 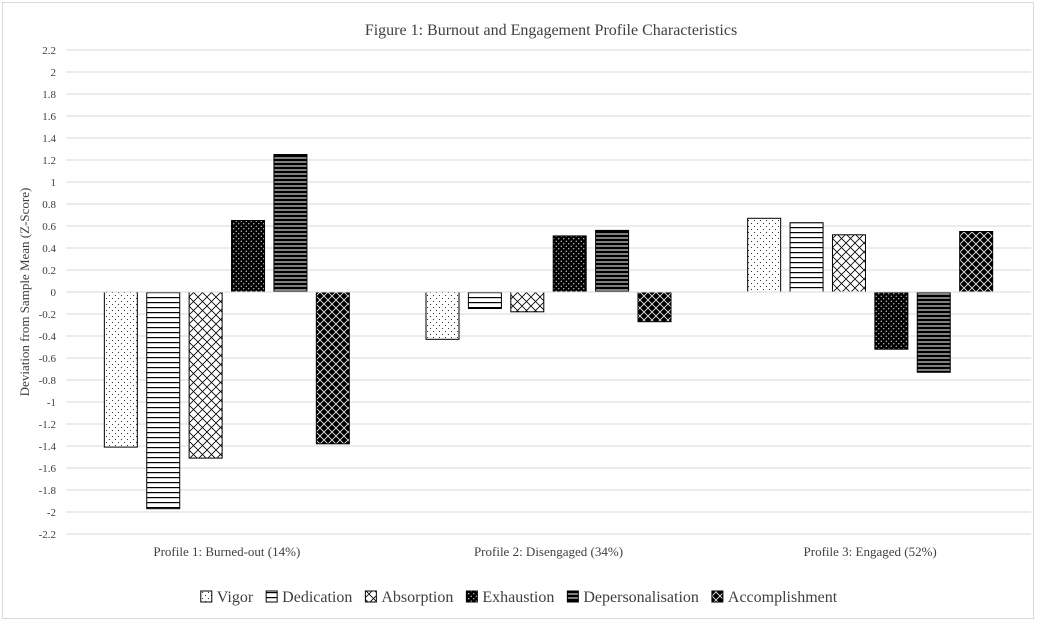 I want to click on y-tick-label: -0.8, so click(x=48, y=381).